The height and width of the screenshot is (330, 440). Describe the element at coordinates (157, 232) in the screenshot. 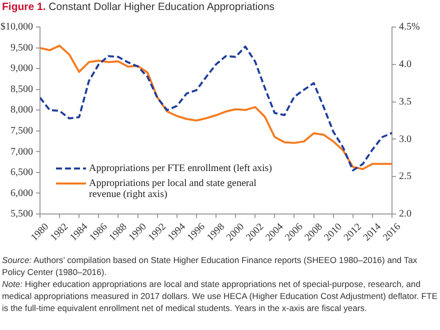

I see `x-tick-label: 1992` at that location.